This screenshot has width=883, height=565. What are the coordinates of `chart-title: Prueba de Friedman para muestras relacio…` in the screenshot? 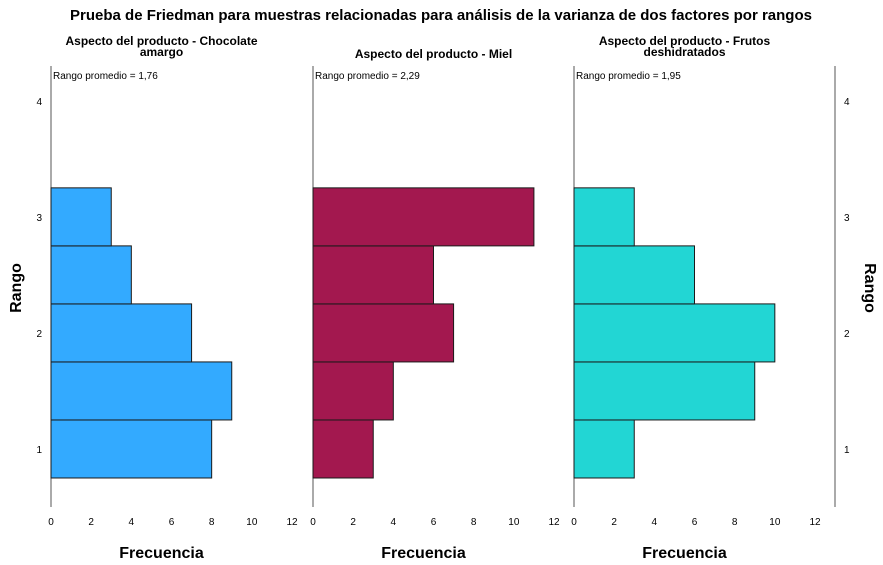 It's located at (441, 15).